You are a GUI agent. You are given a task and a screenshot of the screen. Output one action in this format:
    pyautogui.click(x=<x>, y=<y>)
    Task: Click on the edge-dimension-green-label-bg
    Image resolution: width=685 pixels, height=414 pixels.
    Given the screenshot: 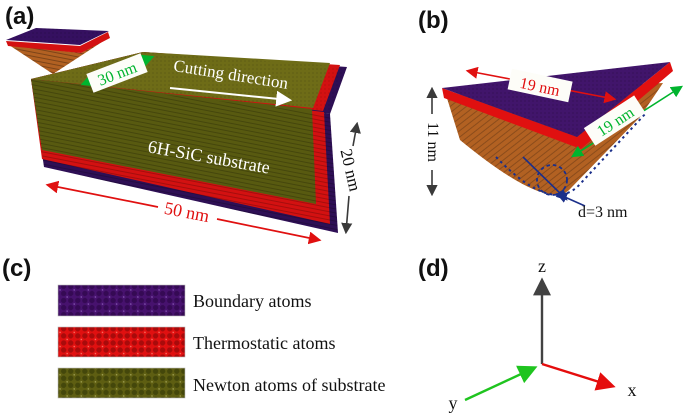 What is the action you would take?
    pyautogui.click(x=614, y=120)
    